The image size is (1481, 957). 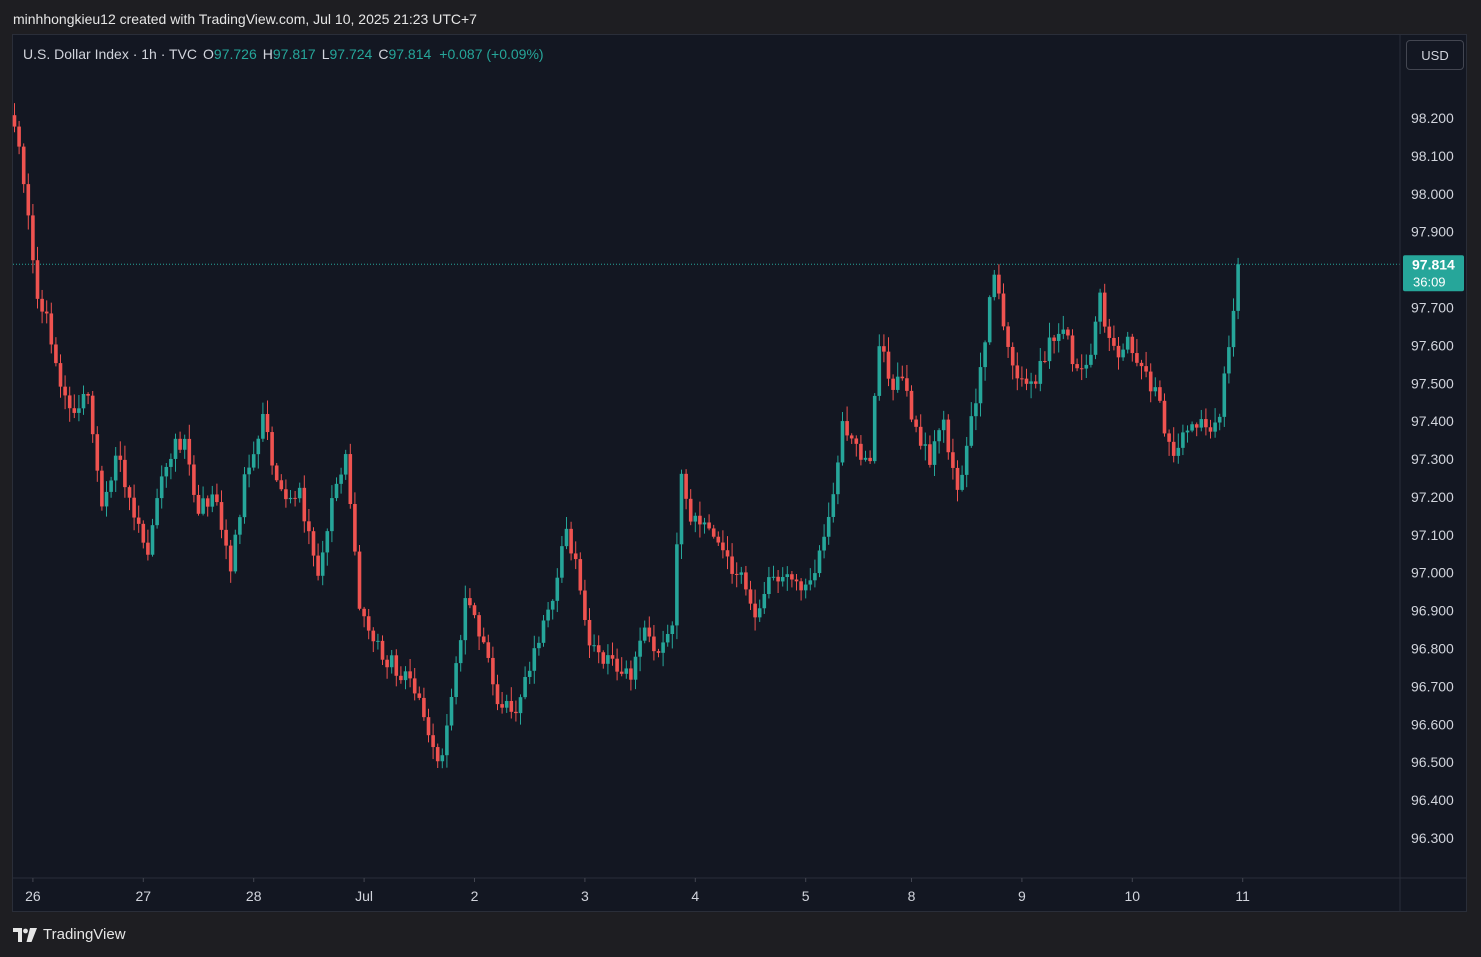 What do you see at coordinates (1433, 273) in the screenshot?
I see `price-badge: 97.814 36:09` at bounding box center [1433, 273].